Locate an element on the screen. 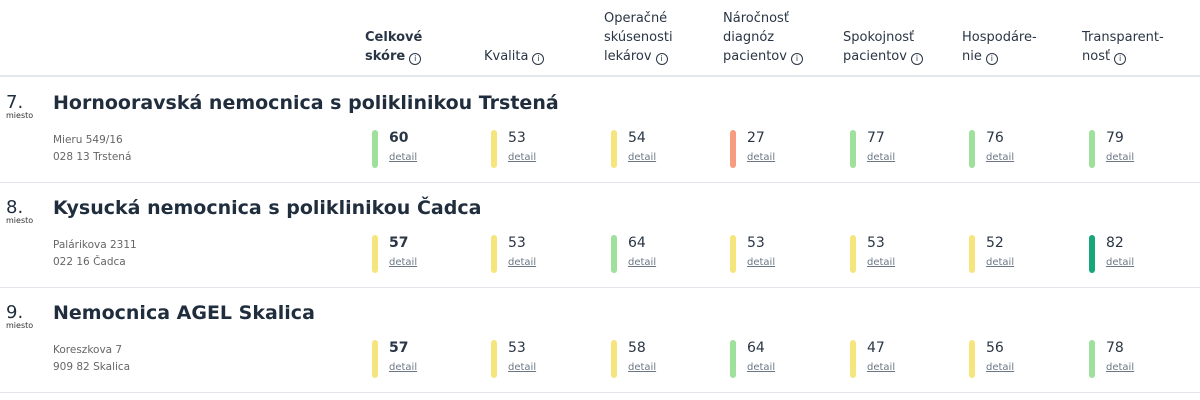 Image resolution: width=1200 pixels, height=400 pixels. column-header: Celkové skóre i is located at coordinates (393, 47).